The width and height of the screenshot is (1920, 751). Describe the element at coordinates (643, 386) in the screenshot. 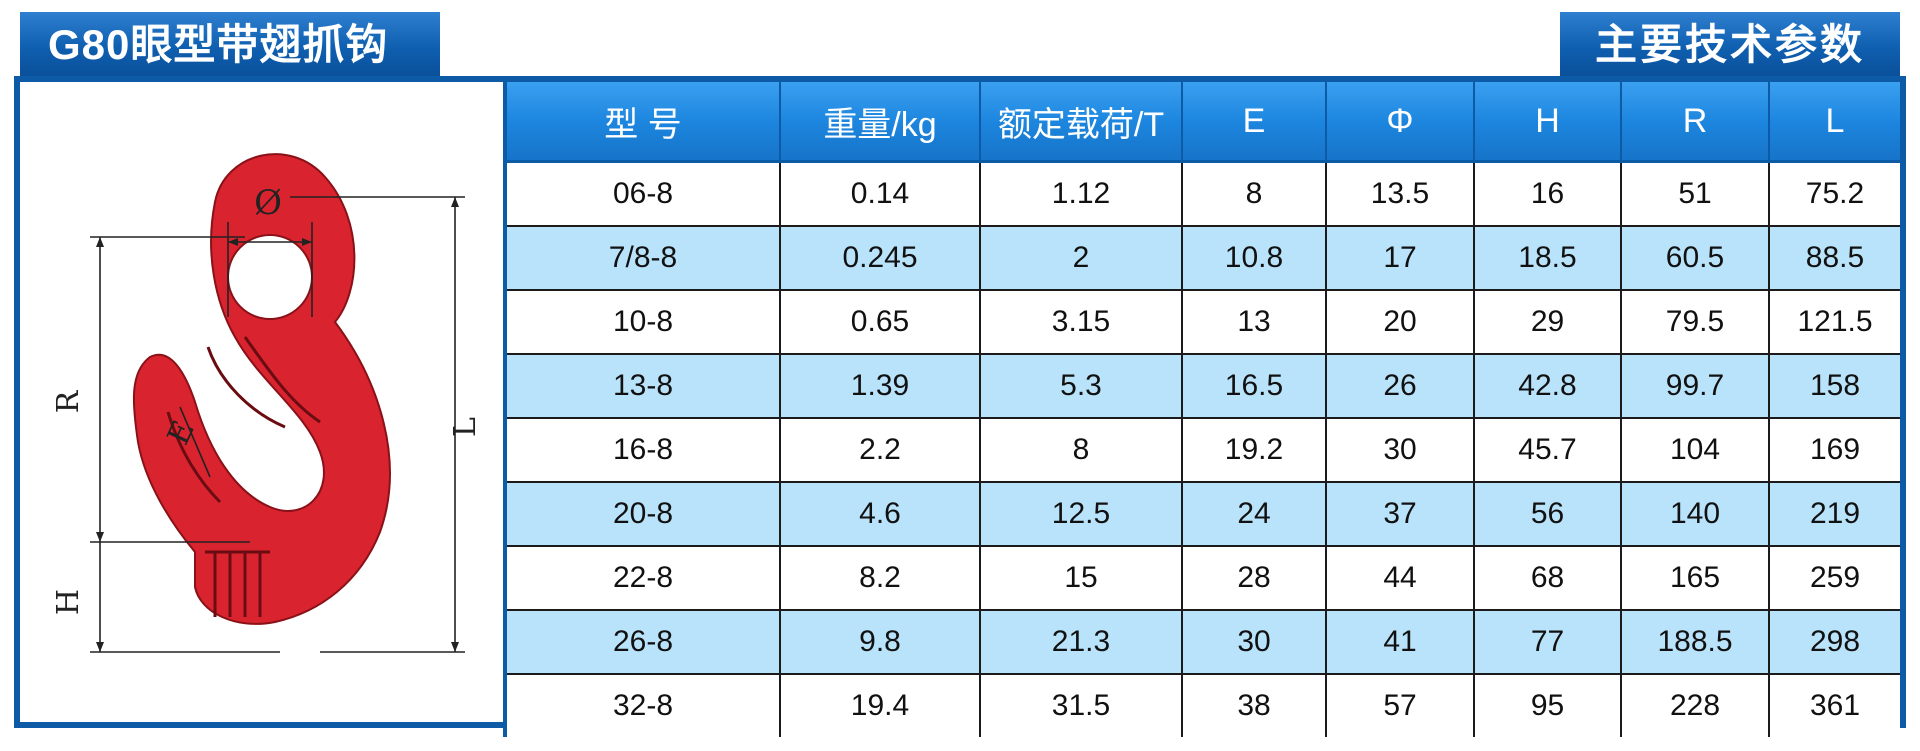

I see `cell-model: 13-8` at that location.